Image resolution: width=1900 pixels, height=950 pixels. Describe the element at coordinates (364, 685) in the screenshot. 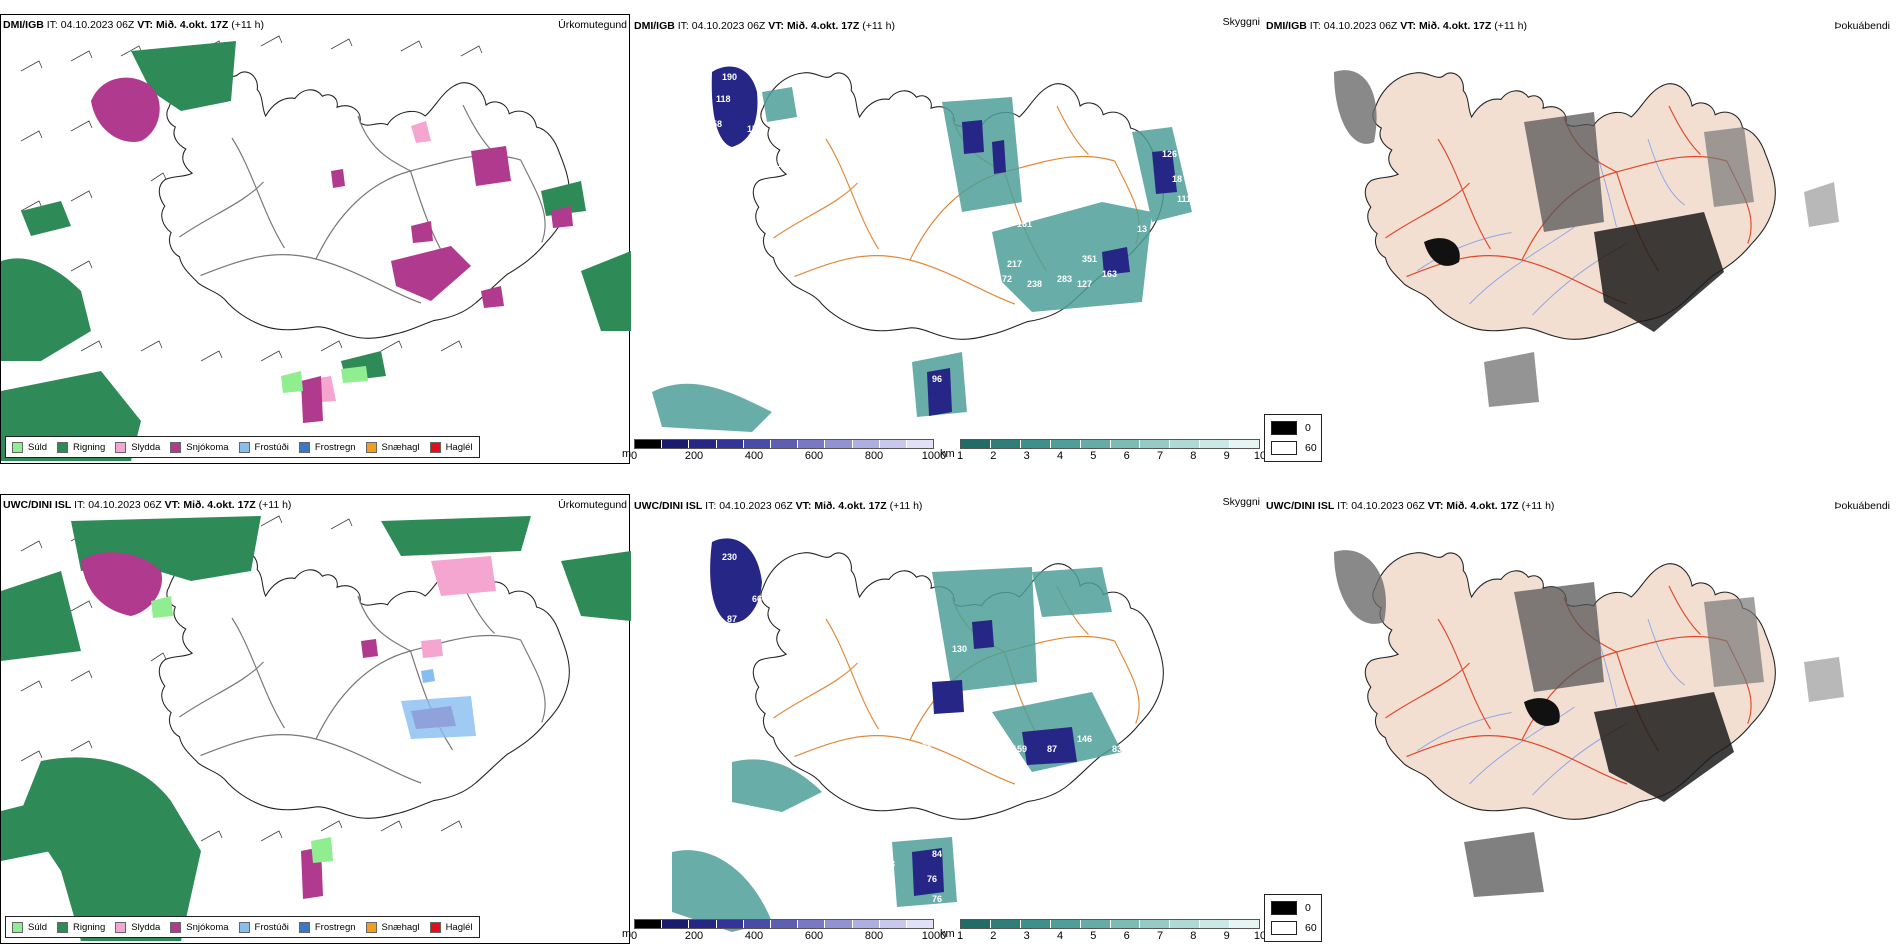

I see `iceland-outline` at that location.